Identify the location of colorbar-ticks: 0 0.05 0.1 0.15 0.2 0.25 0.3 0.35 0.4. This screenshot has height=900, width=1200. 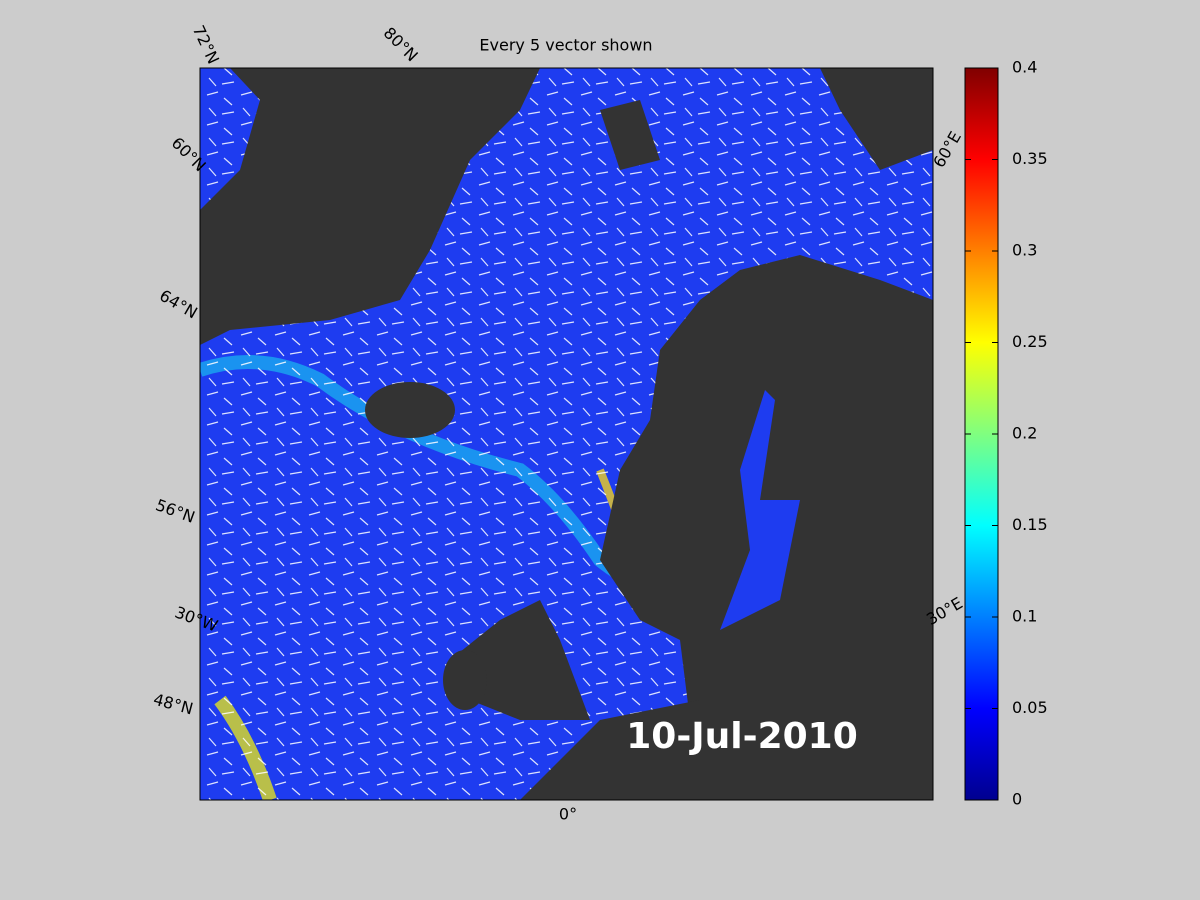
(1006, 433).